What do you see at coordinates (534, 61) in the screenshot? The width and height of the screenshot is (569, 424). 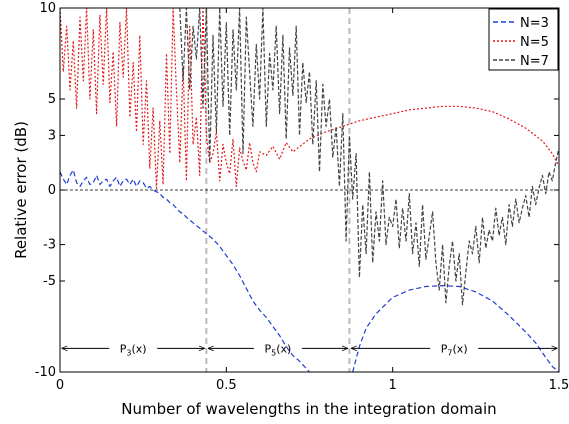 I see `legend-label: N=7` at bounding box center [534, 61].